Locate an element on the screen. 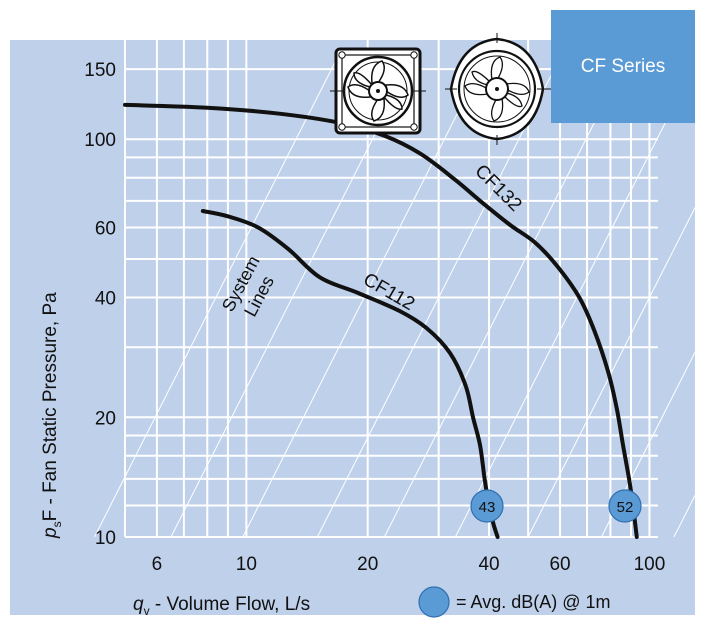 This screenshot has width=705, height=620. noise-badge-cf112 is located at coordinates (487, 506).